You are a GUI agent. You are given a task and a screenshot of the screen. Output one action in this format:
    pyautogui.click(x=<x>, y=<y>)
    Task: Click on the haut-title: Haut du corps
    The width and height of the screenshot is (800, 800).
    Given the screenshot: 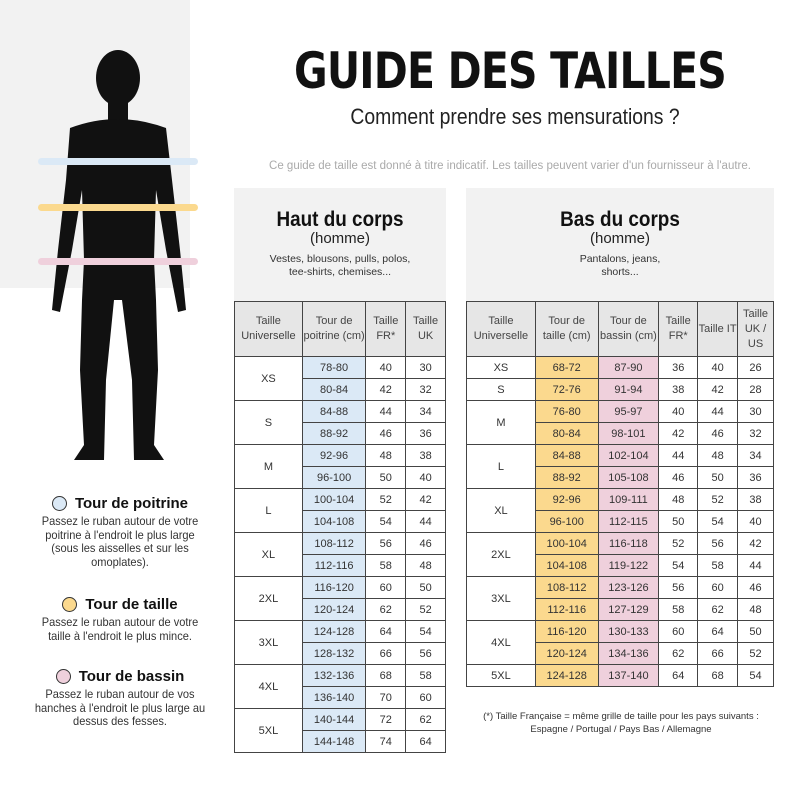 What is the action you would take?
    pyautogui.click(x=340, y=219)
    